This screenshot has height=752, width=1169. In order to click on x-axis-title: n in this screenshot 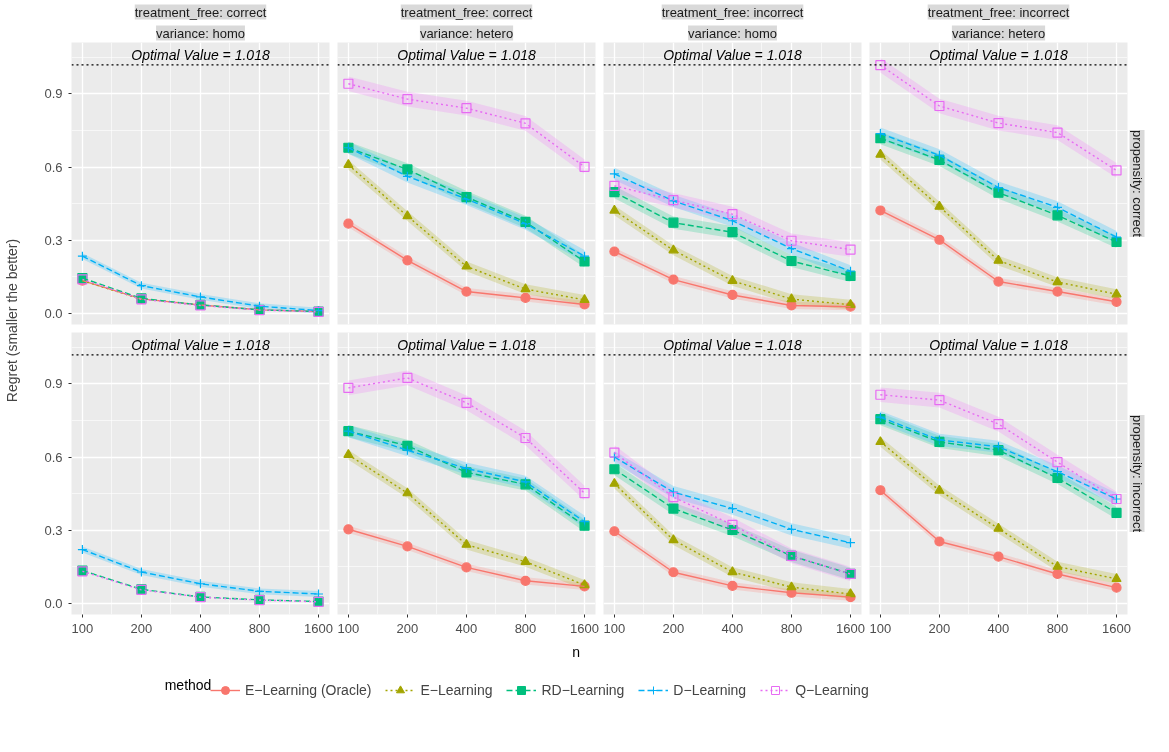, I will do `click(576, 651)`.